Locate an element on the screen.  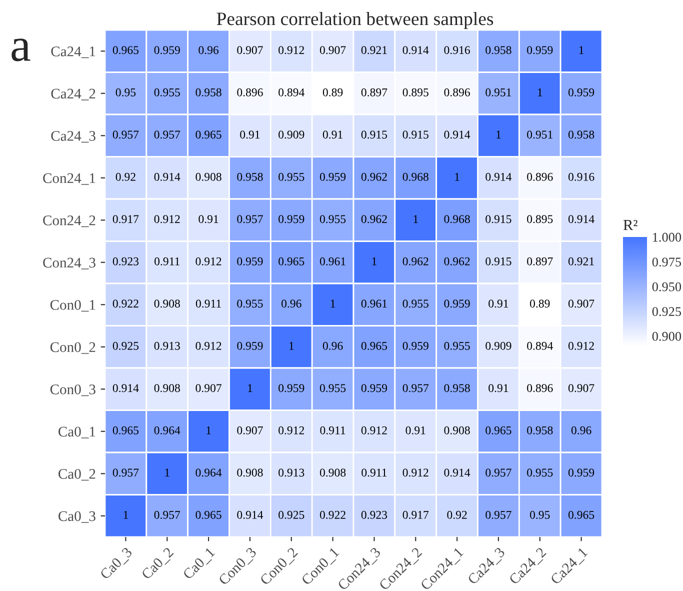
data-label: 0.894 is located at coordinates (291, 92).